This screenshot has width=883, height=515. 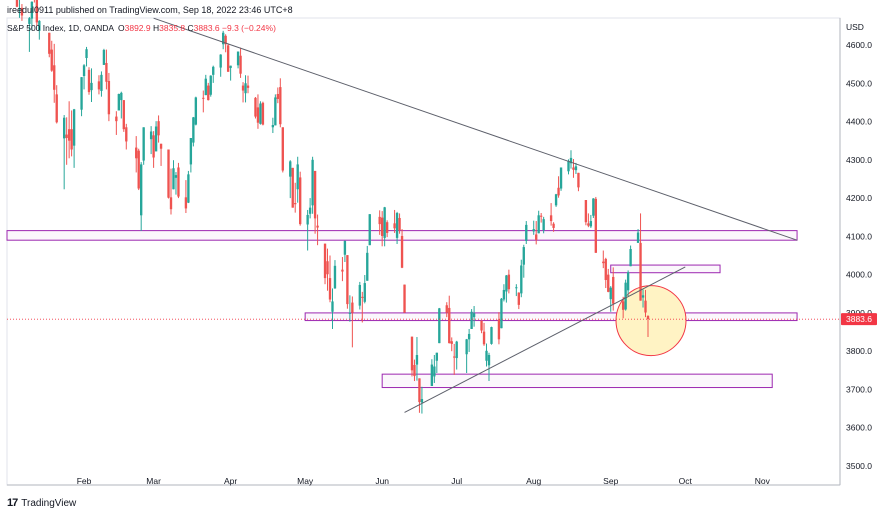 I want to click on tradingview-logo-icon: 17, so click(x=12, y=503).